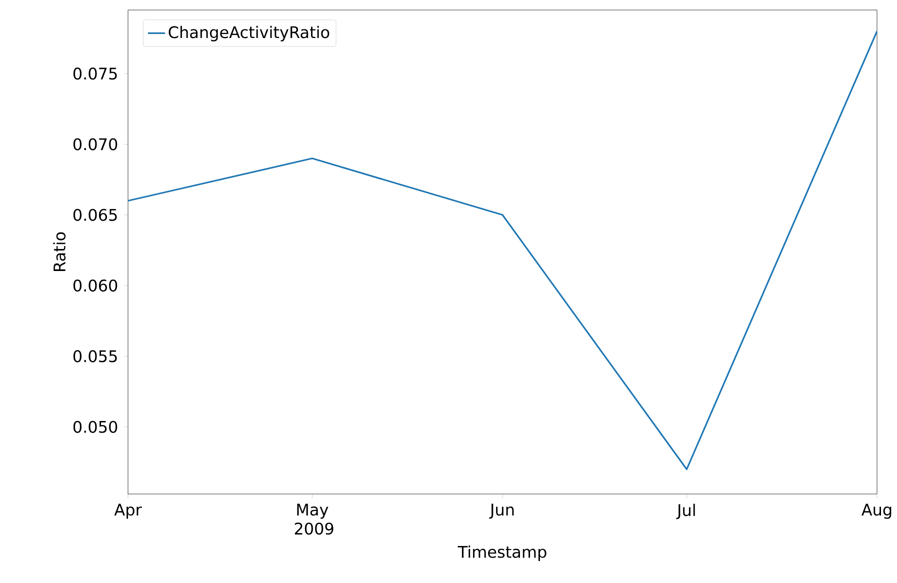 The width and height of the screenshot is (897, 583). Describe the element at coordinates (685, 512) in the screenshot. I see `x-tick-label: Jul` at that location.